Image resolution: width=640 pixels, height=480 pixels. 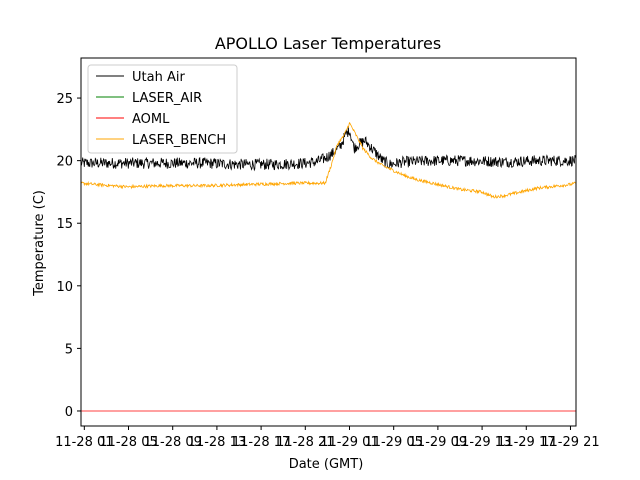 What do you see at coordinates (64, 162) in the screenshot?
I see `y-tick-label: 20` at bounding box center [64, 162].